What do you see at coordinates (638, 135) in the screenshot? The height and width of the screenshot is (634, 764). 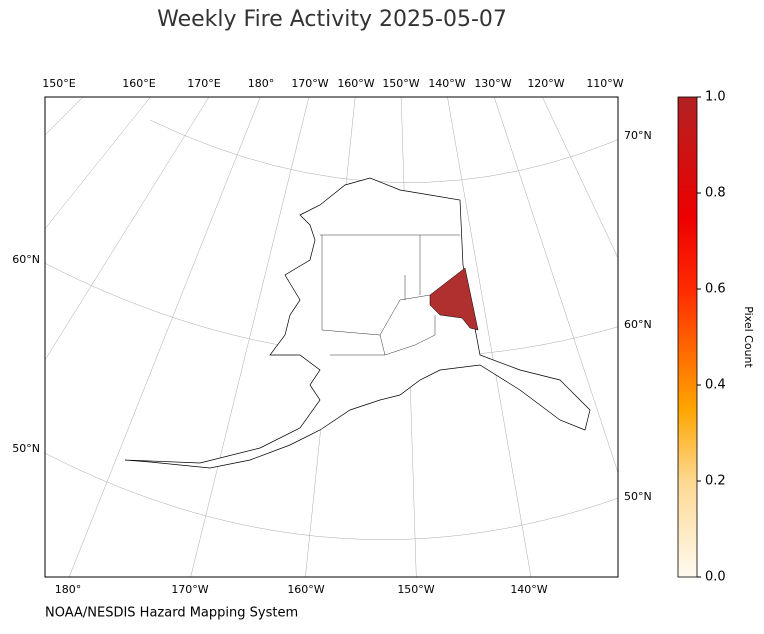 I see `right-lat-label: 70°N` at bounding box center [638, 135].